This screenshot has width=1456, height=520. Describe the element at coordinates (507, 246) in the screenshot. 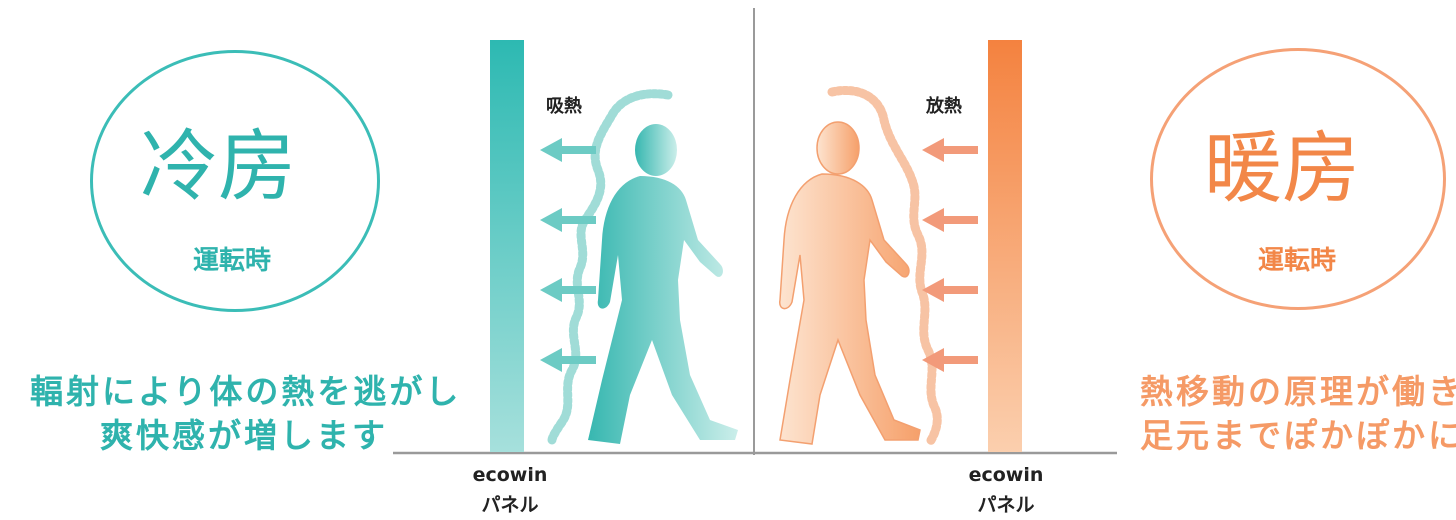

I see `cooling-ecowin-panel` at that location.